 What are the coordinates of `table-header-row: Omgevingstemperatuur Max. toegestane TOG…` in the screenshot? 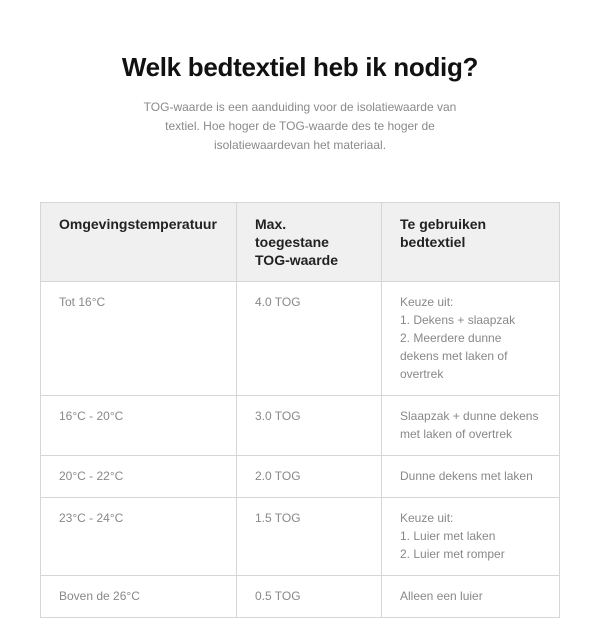 It's located at (300, 242).